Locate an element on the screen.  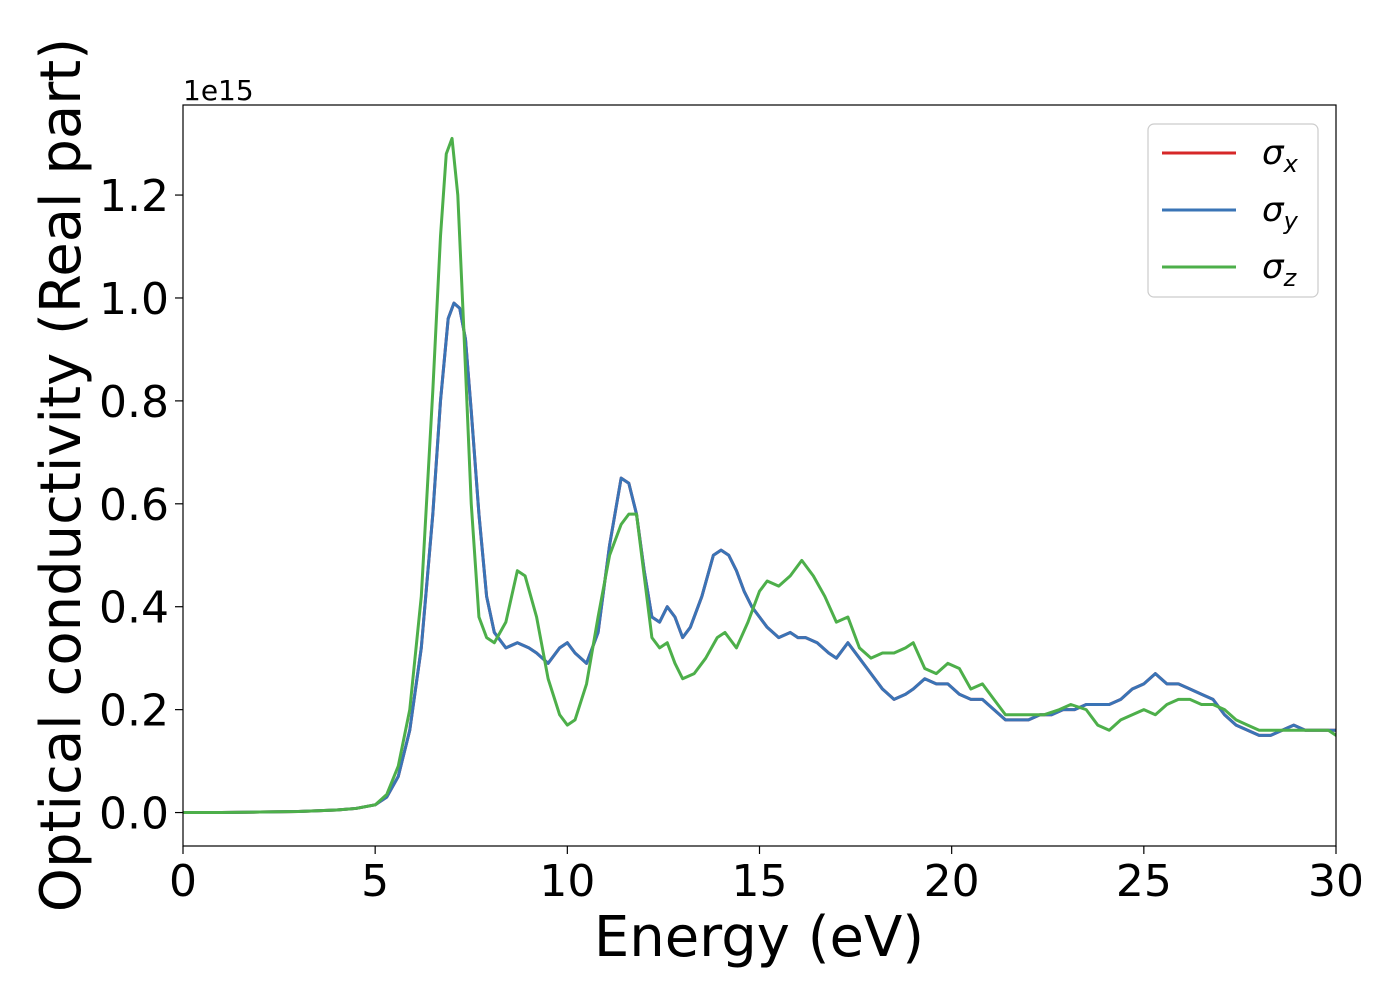
legend-label-y: σy is located at coordinates (1280, 212).